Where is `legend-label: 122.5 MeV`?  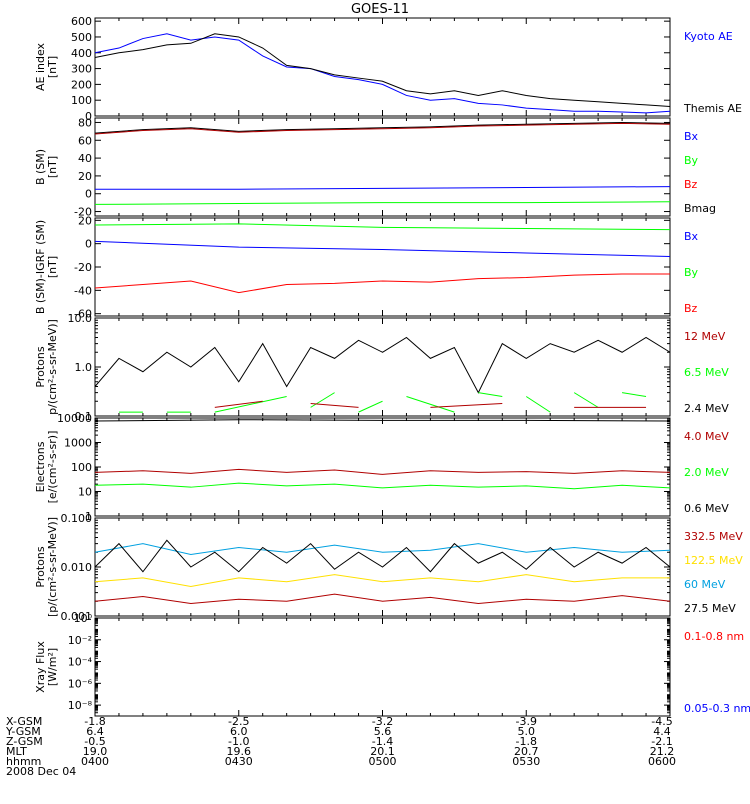 legend-label: 122.5 MeV is located at coordinates (713, 560).